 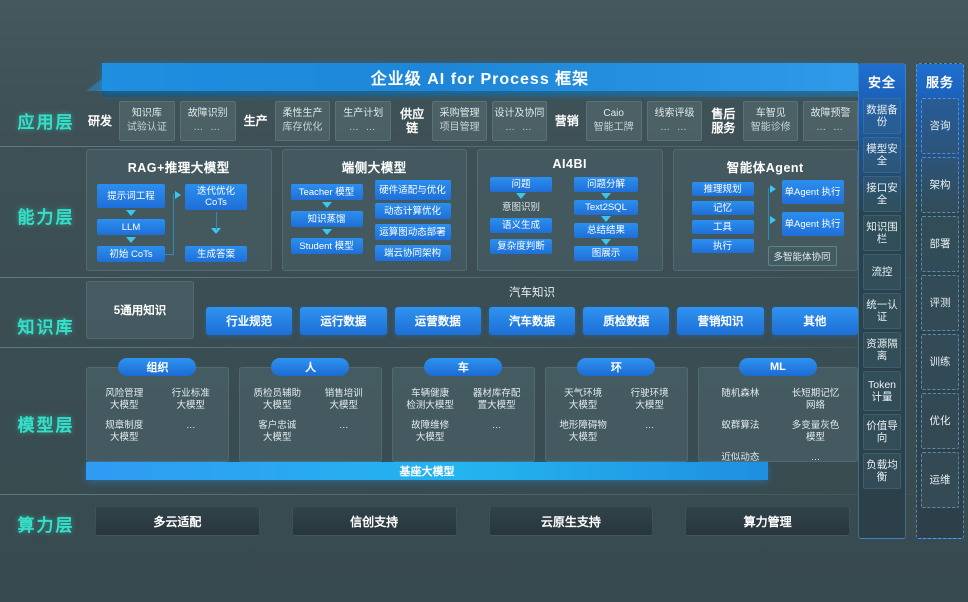 What do you see at coordinates (343, 321) in the screenshot?
I see `knowledge-pill: 运行数据` at bounding box center [343, 321].